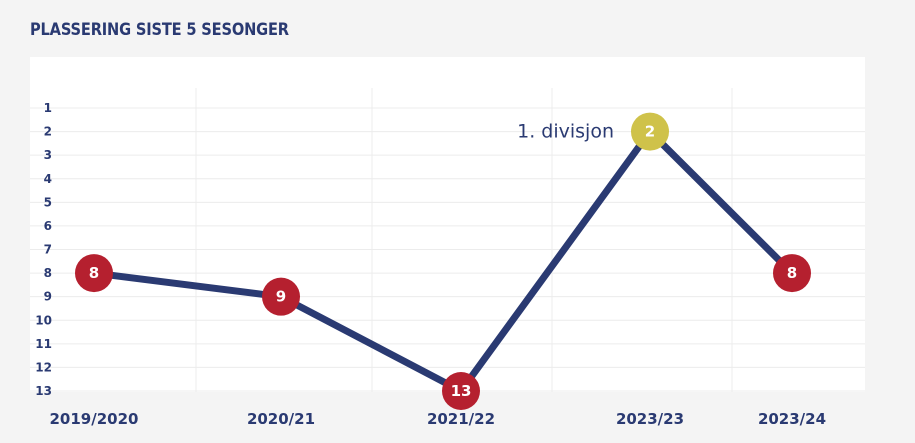 Image resolution: width=915 pixels, height=443 pixels. I want to click on data-point: 9, so click(281, 296).